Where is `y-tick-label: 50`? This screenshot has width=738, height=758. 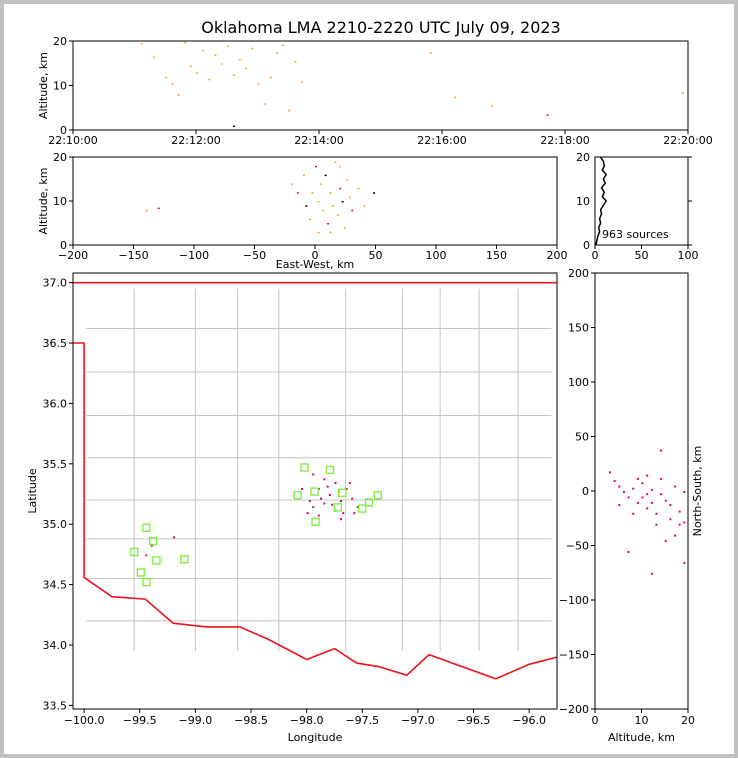
y-tick-label: 50 is located at coordinates (582, 437).